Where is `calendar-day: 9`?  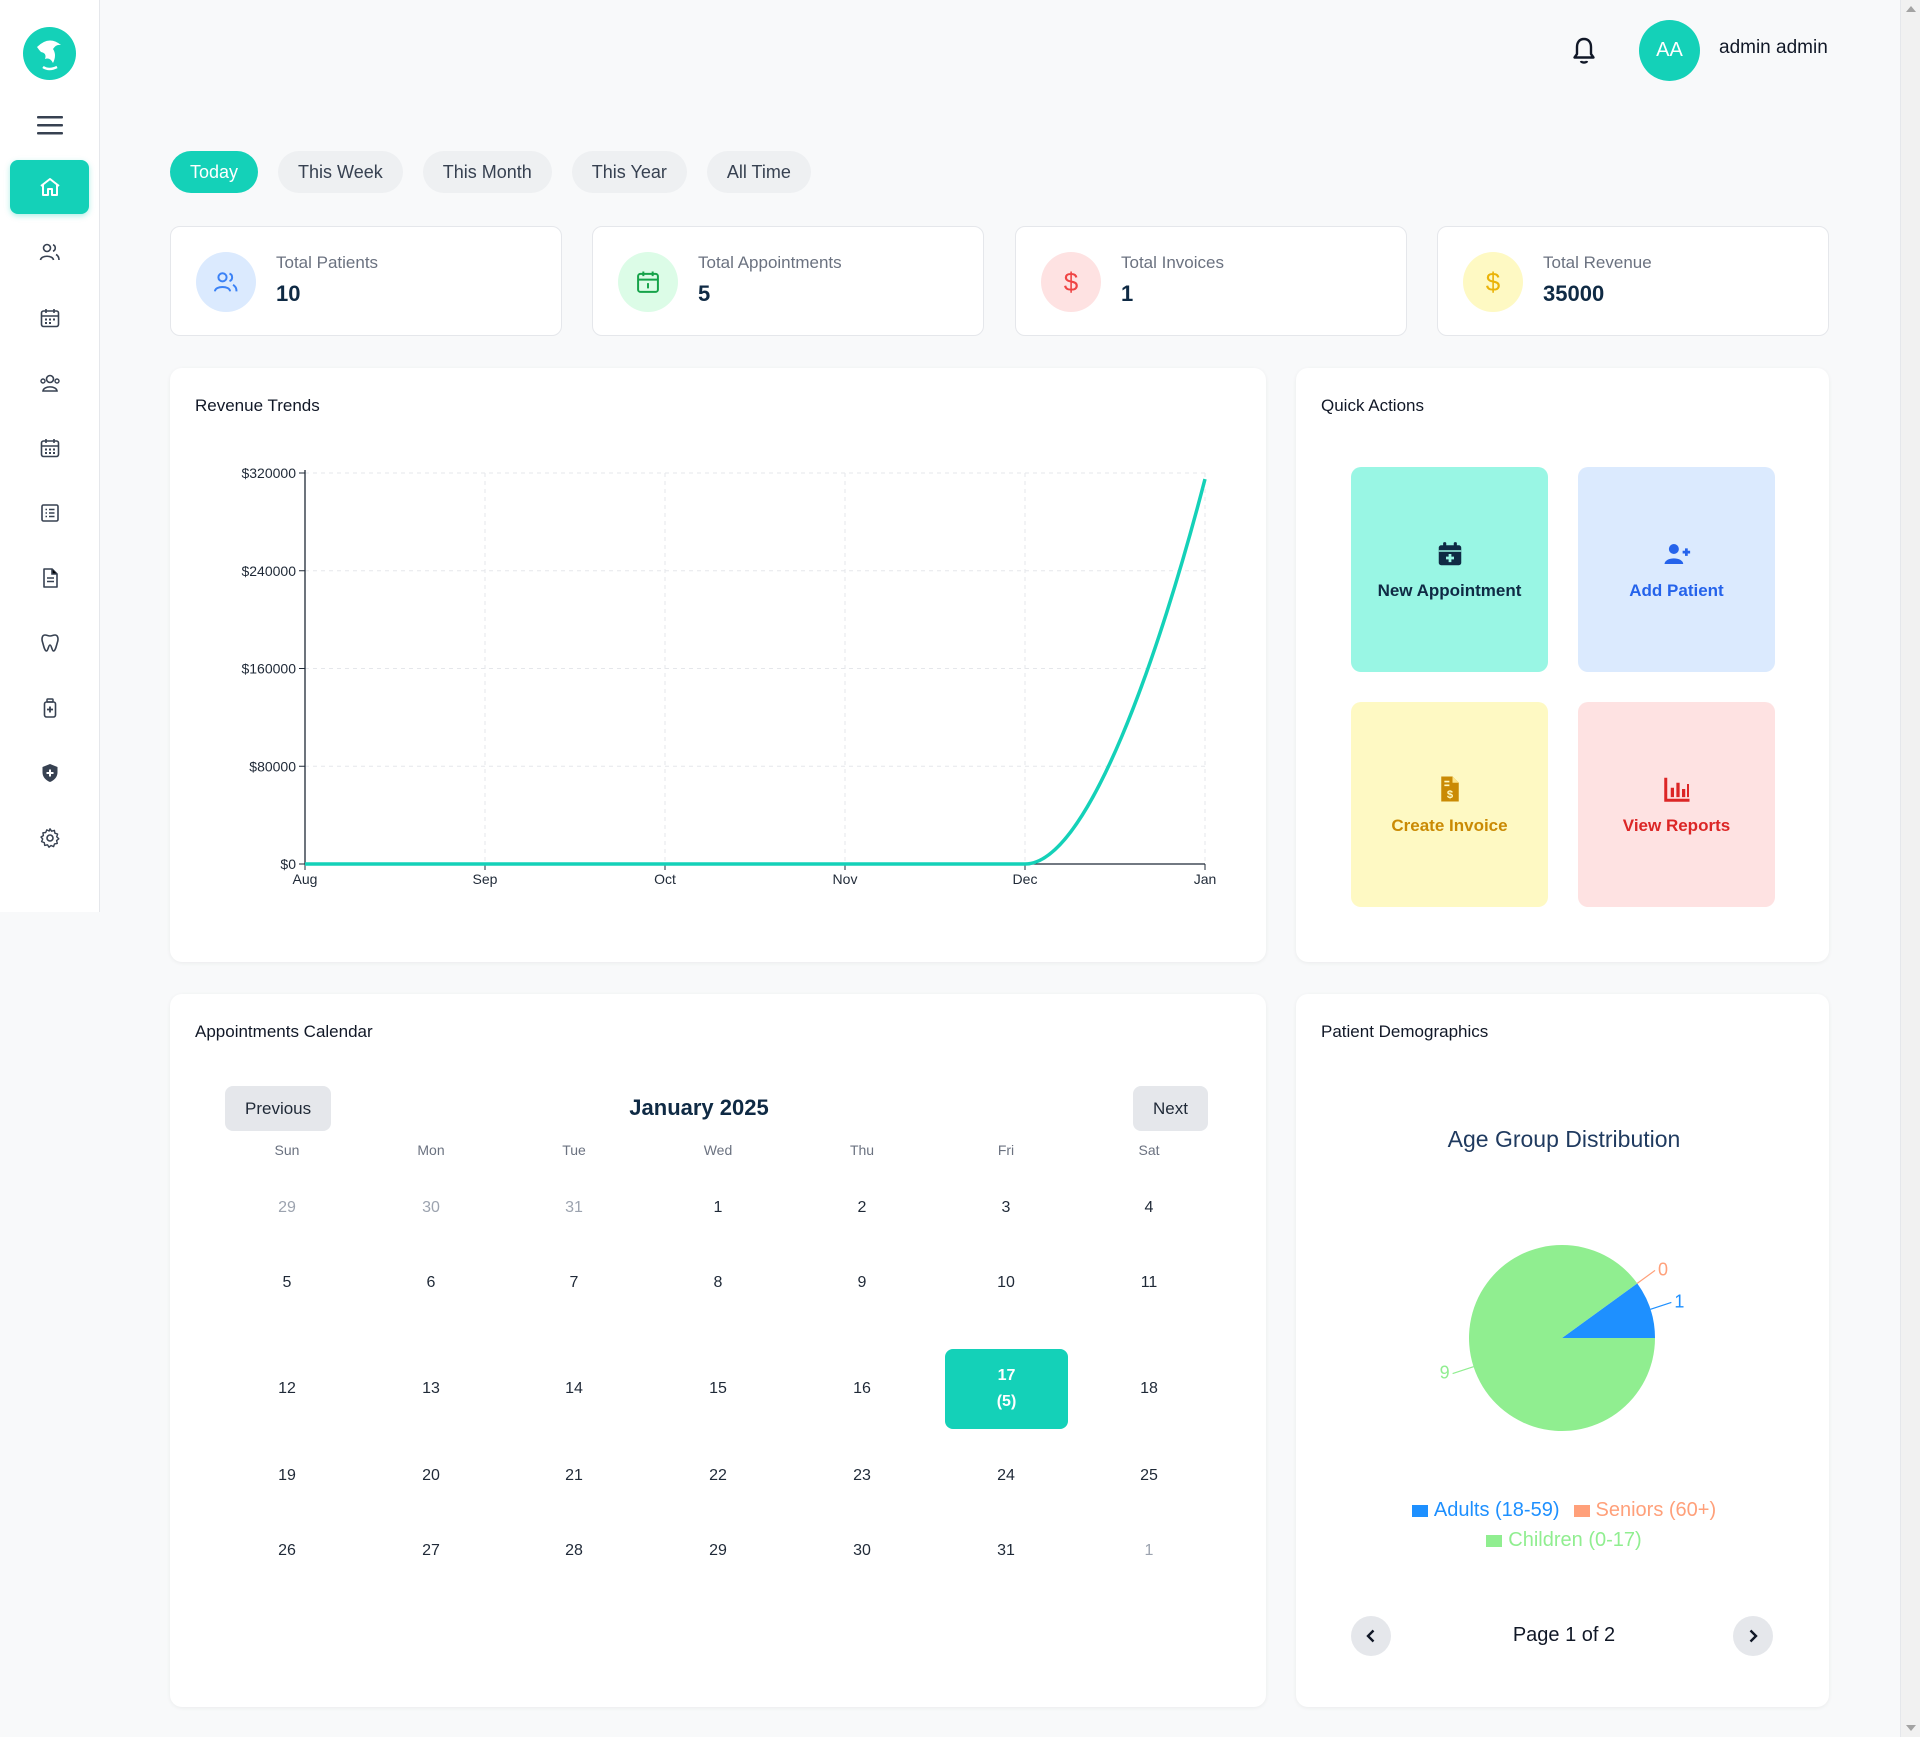 calendar-day: 9 is located at coordinates (862, 1282).